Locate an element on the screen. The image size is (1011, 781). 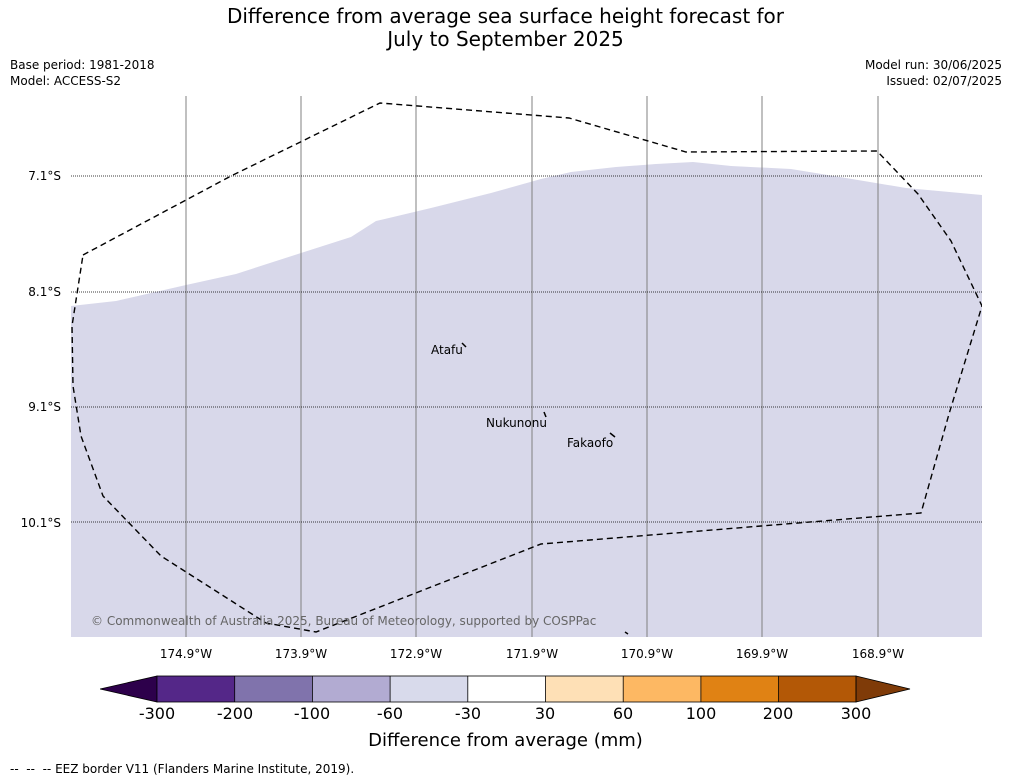
longitude-label: 173.9°W is located at coordinates (301, 654).